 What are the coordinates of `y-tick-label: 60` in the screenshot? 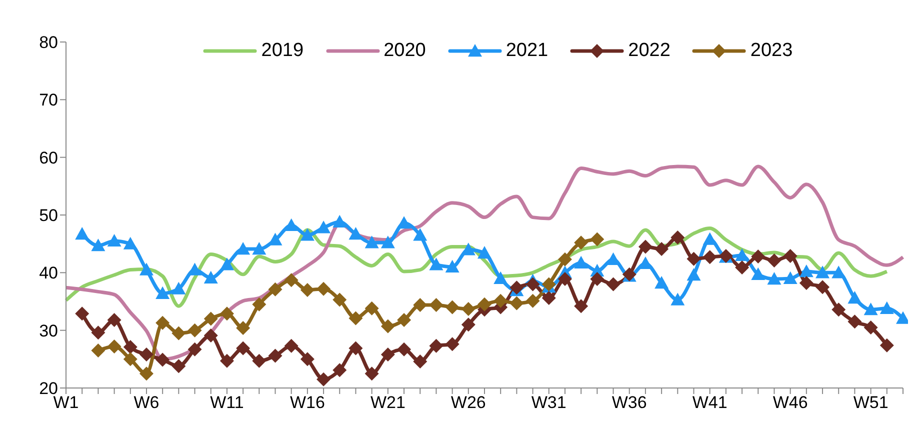 It's located at (48, 158).